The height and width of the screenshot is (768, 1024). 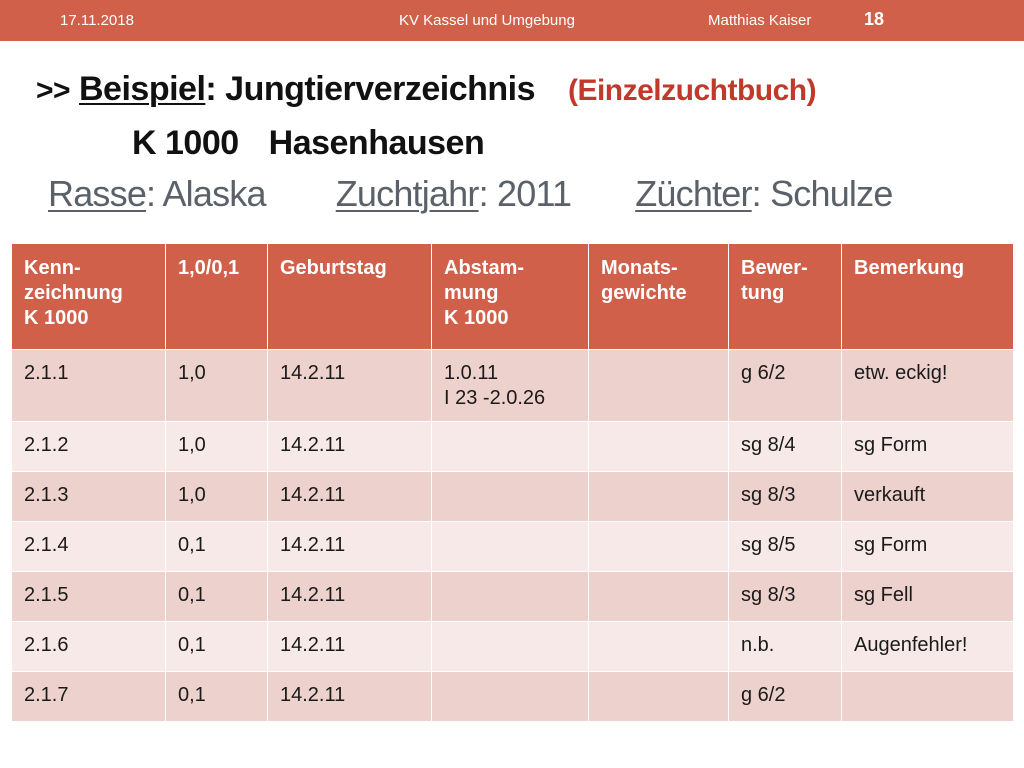 I want to click on table-row: 2.1.4 0,1 14.2.11 sg 8/5 sg Form, so click(x=512, y=546).